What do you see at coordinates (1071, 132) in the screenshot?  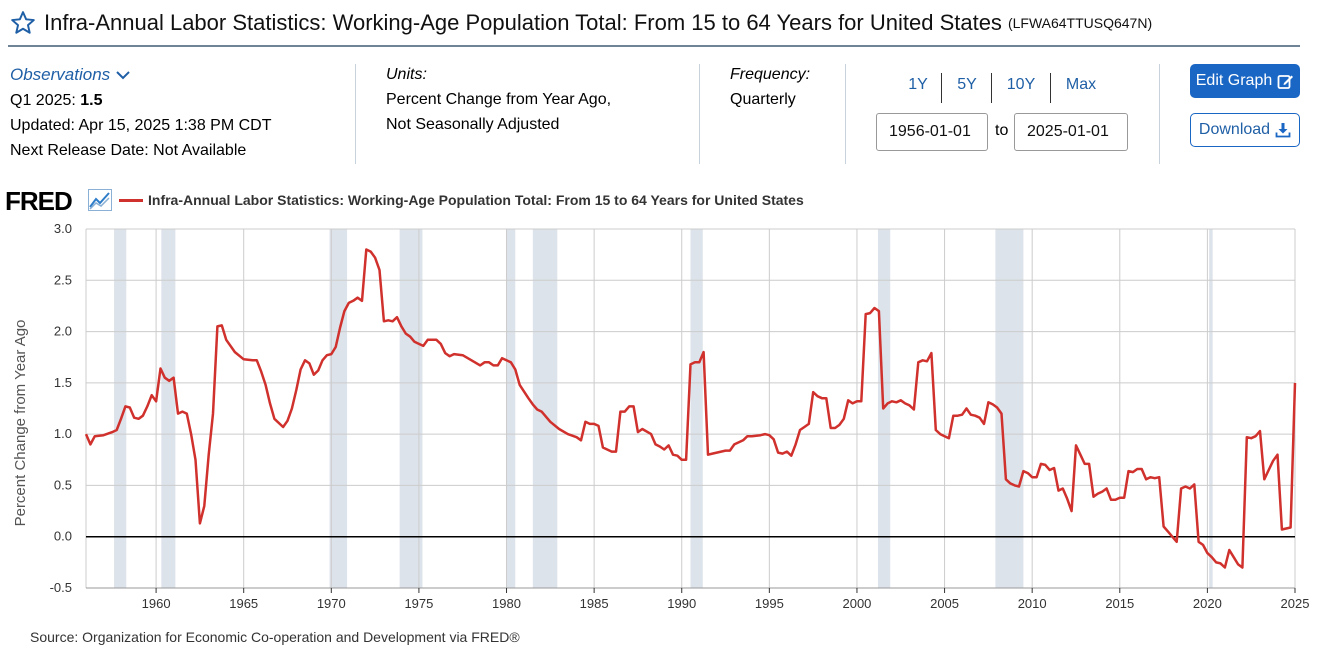 I see `end-date-input` at bounding box center [1071, 132].